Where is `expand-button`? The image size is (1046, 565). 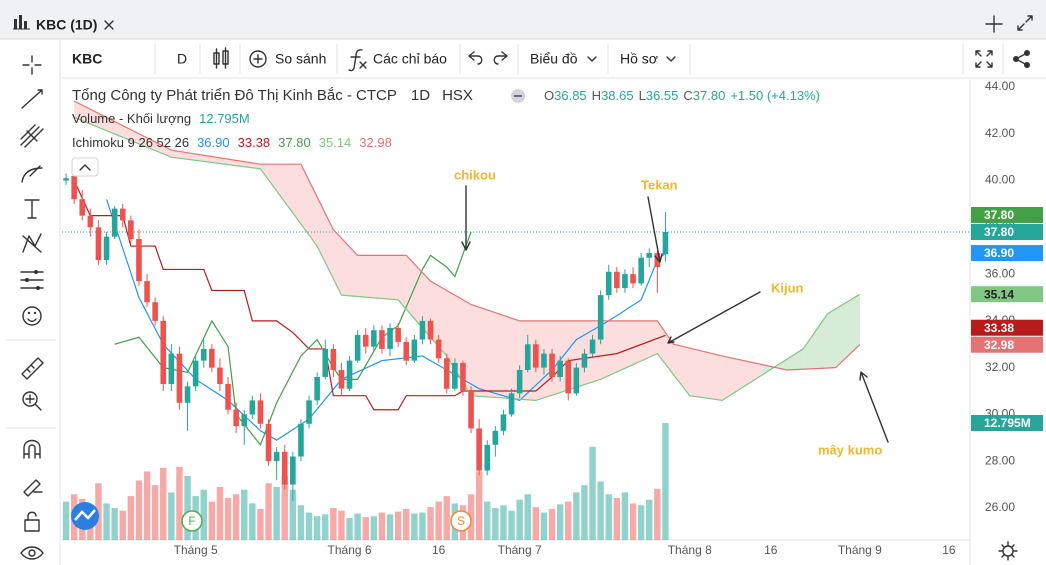
expand-button is located at coordinates (1025, 23).